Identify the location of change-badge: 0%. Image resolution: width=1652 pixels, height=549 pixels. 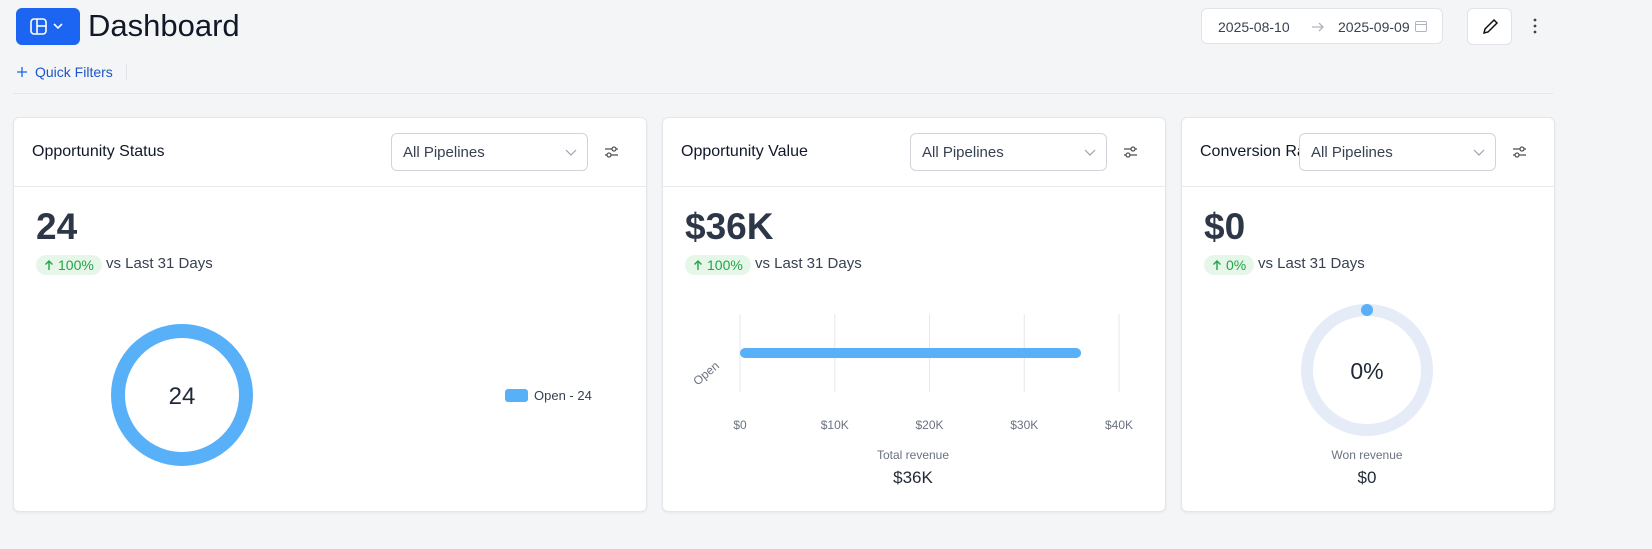
(1229, 265).